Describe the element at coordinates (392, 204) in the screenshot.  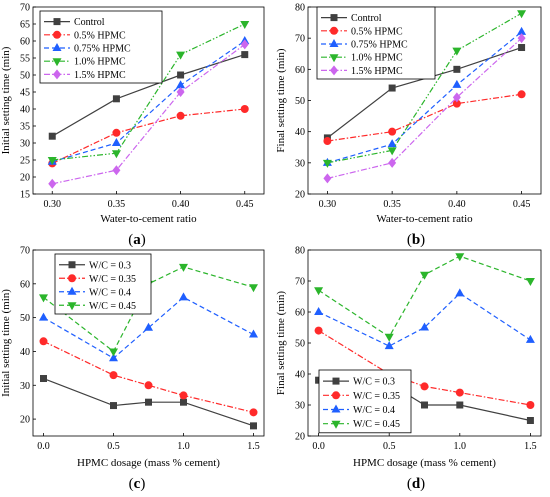
I see `x-tick-label: 0.35` at that location.